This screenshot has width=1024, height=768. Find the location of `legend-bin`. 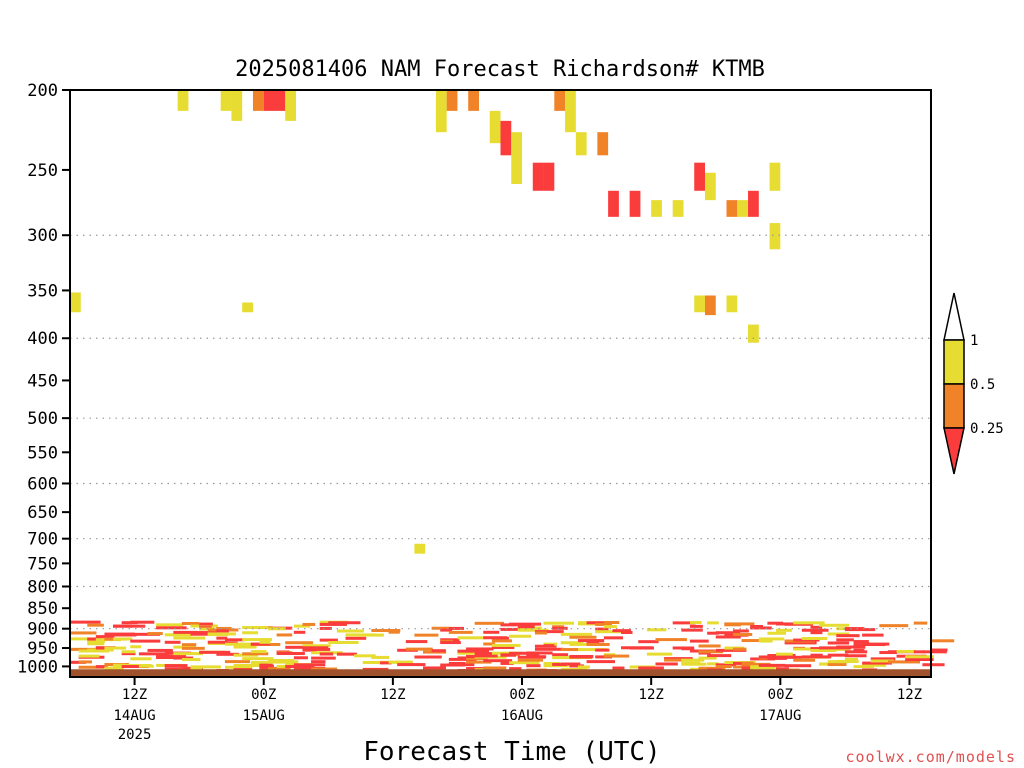

legend-bin is located at coordinates (954, 406).